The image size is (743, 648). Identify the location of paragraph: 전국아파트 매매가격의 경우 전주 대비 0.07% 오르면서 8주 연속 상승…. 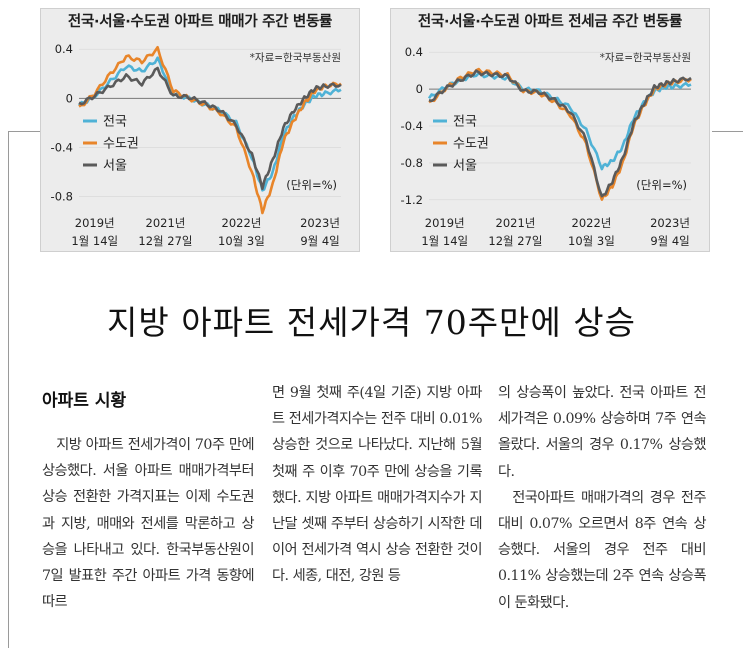
(602, 550).